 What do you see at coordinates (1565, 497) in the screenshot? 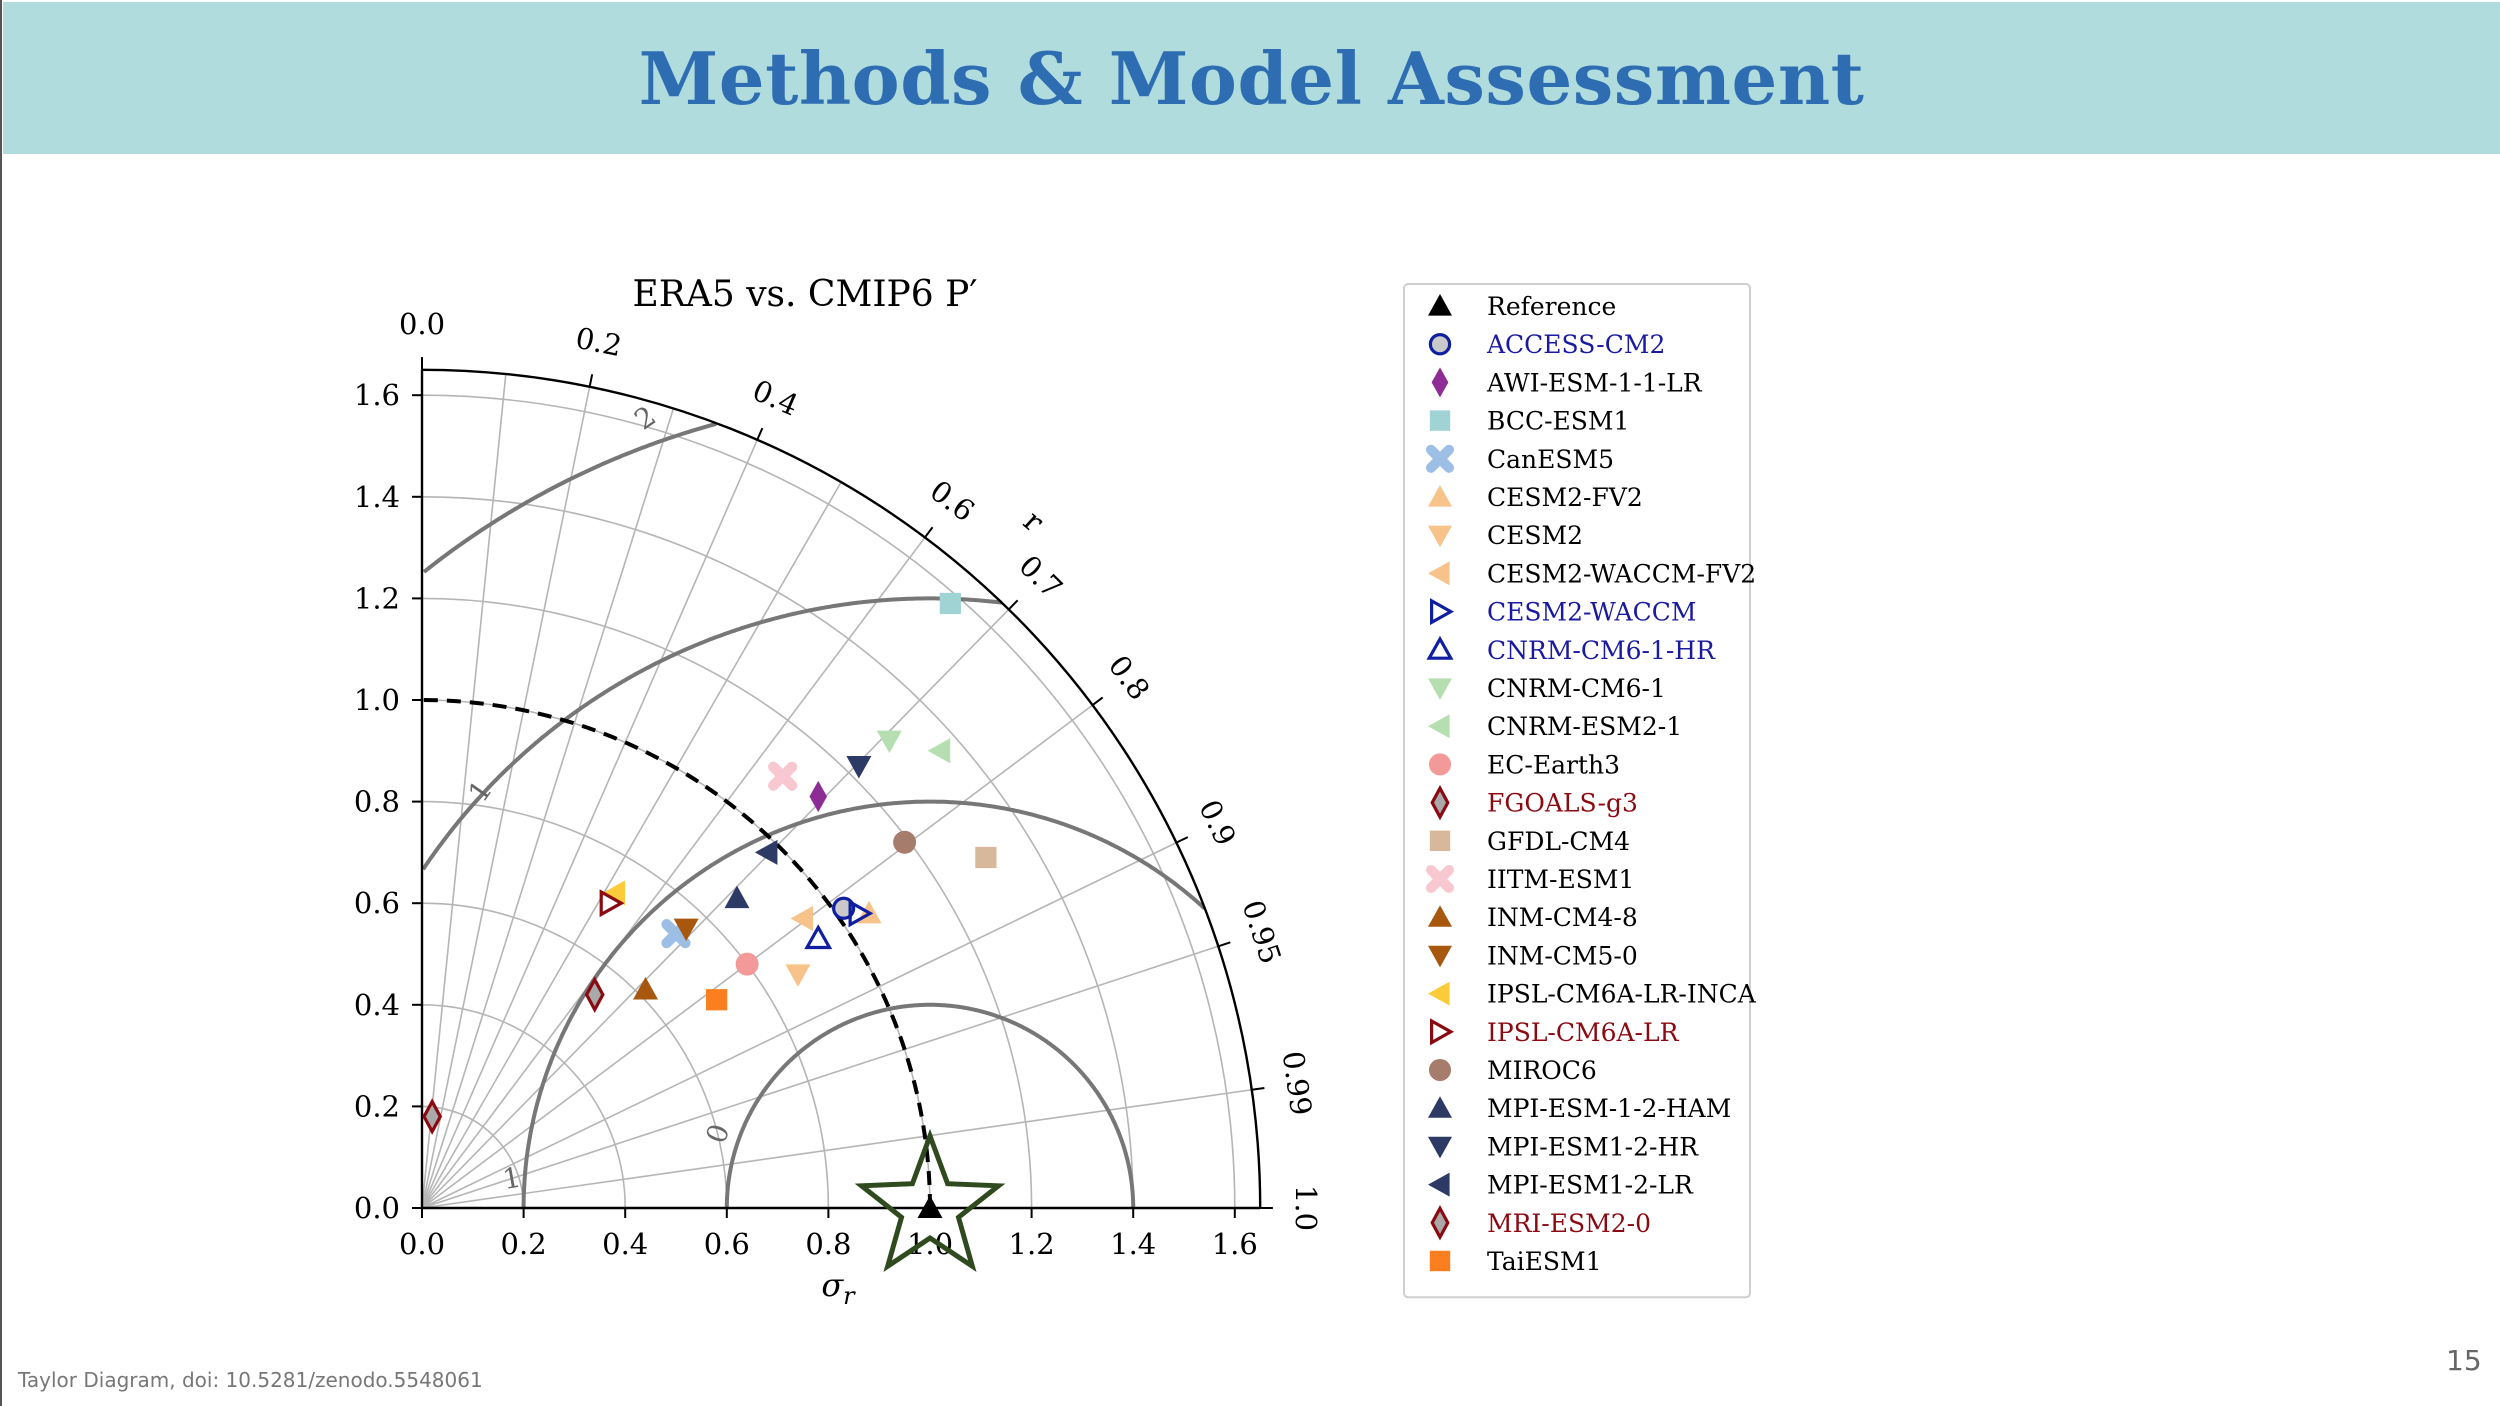
I see `legend-label: CESM2-FV2` at bounding box center [1565, 497].